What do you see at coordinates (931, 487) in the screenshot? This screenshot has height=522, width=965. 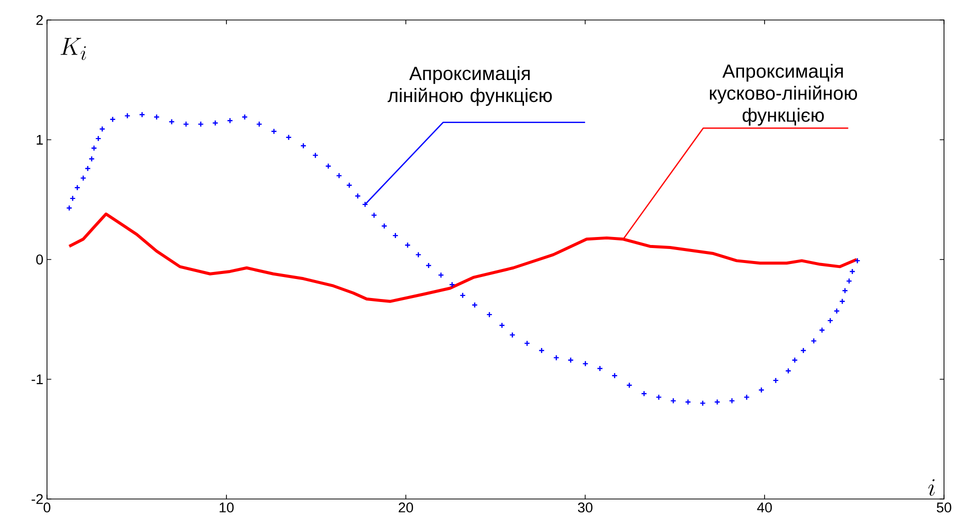 I see `x-axis-title: $i$` at bounding box center [931, 487].